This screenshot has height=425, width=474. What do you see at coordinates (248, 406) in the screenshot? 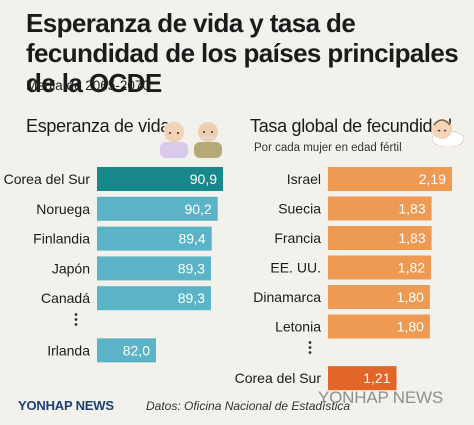
I see `data-source: Datos: Oficina Nacional de Estadística` at bounding box center [248, 406].